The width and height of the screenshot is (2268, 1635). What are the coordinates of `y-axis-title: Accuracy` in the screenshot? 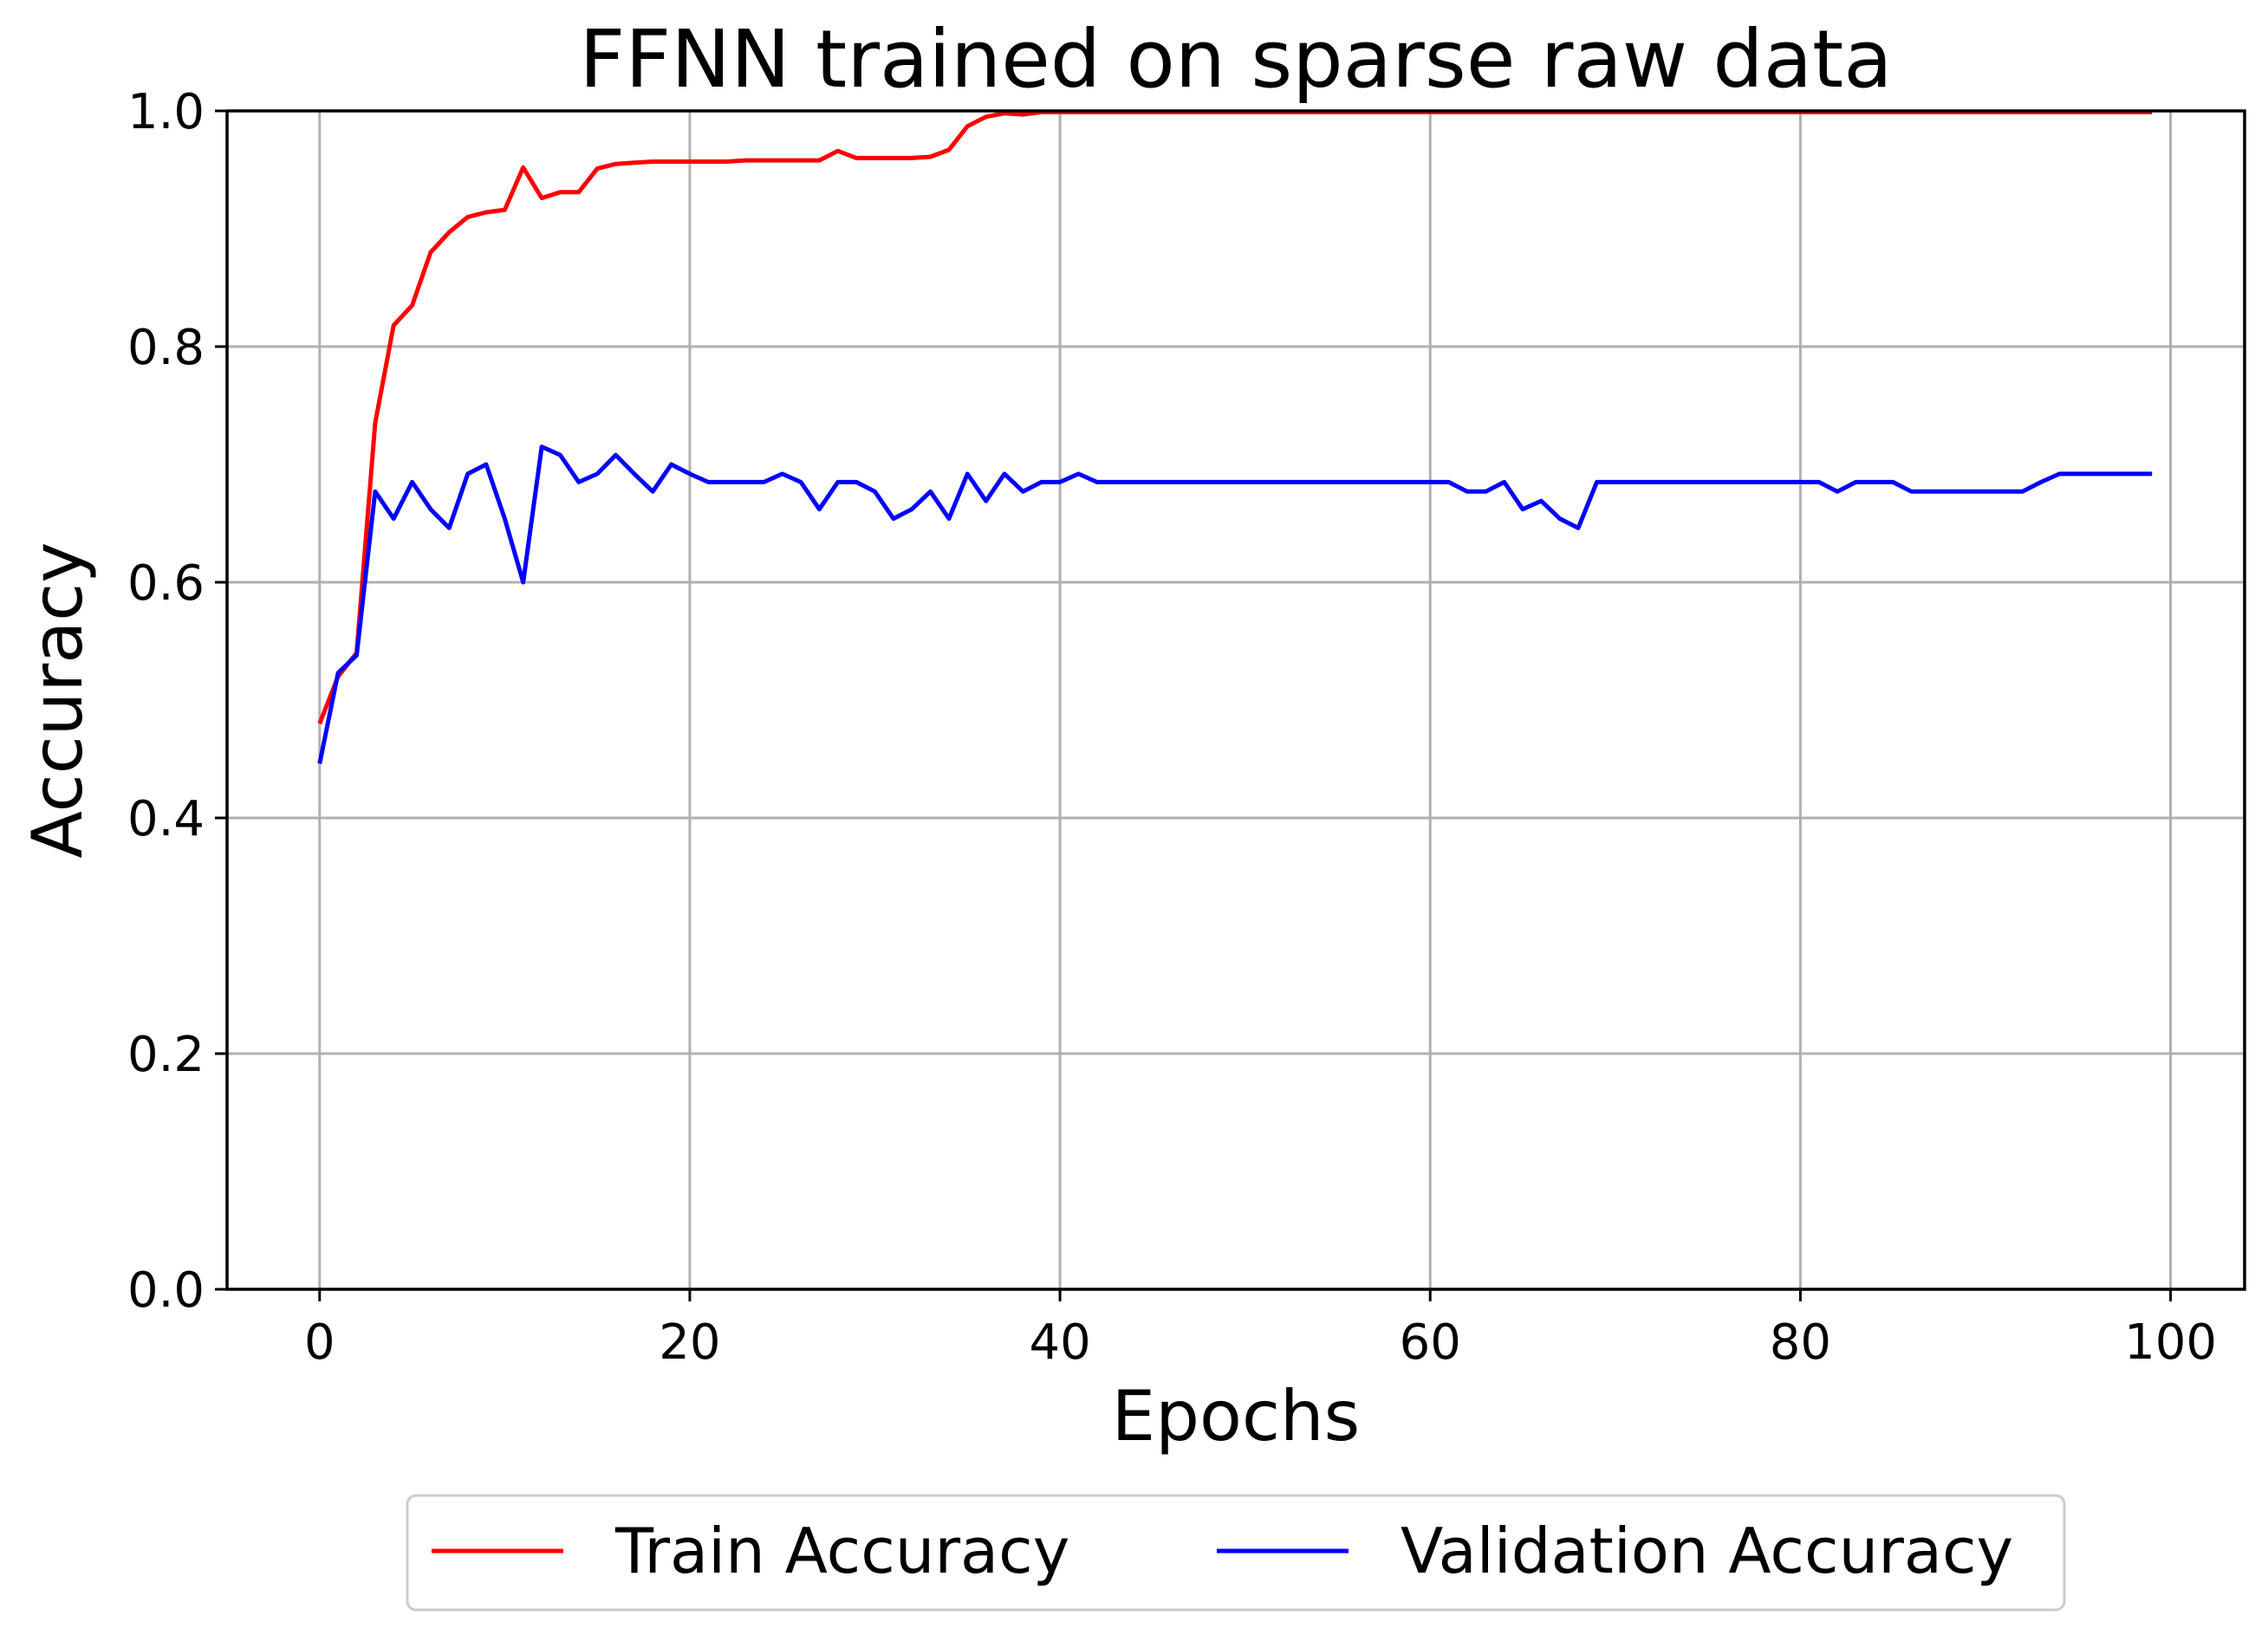 It's located at (57, 700).